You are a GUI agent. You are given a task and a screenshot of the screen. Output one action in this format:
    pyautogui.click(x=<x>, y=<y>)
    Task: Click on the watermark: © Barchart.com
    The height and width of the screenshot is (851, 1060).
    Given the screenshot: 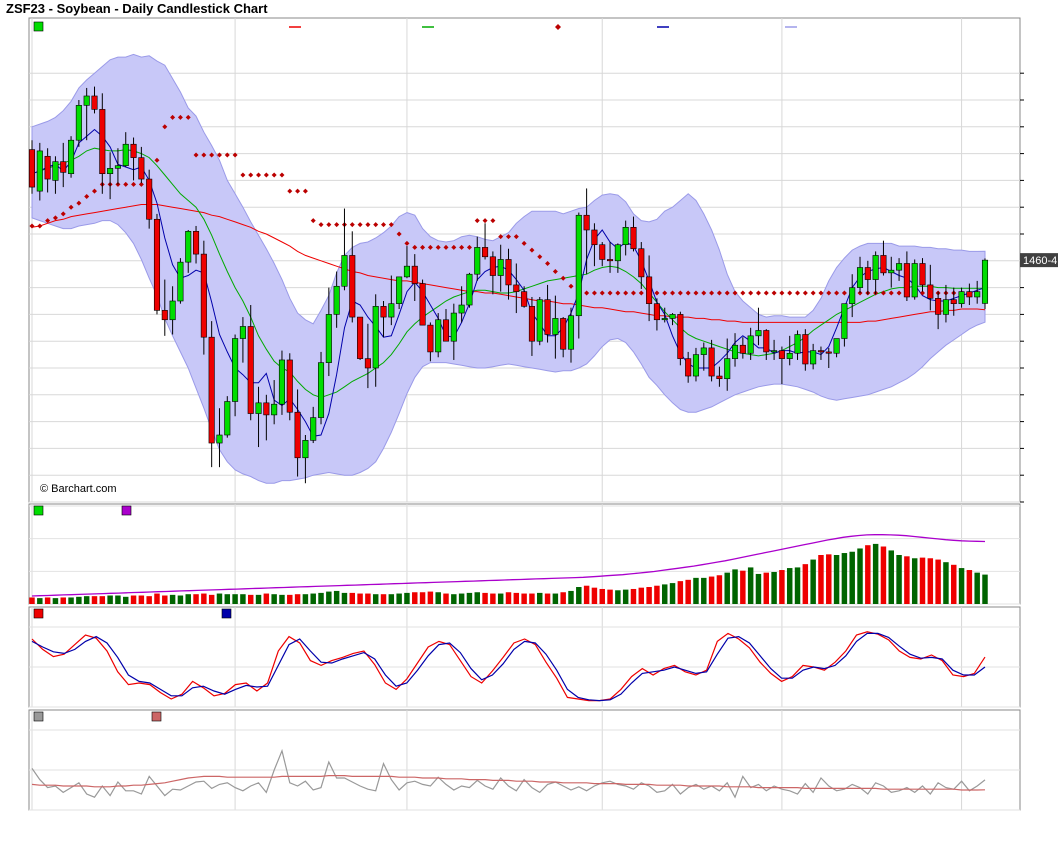 What is the action you would take?
    pyautogui.click(x=78, y=489)
    